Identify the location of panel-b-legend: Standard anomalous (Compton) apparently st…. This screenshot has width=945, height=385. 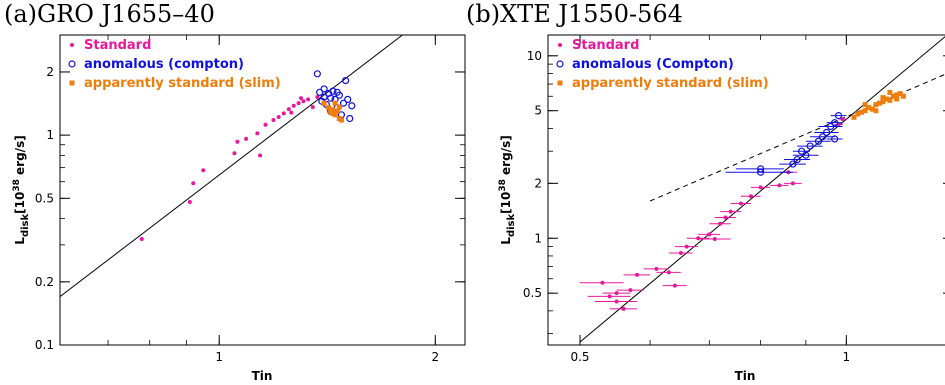
(662, 64).